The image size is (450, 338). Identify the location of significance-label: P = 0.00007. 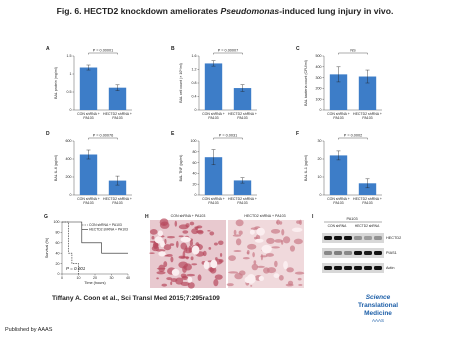
(228, 51).